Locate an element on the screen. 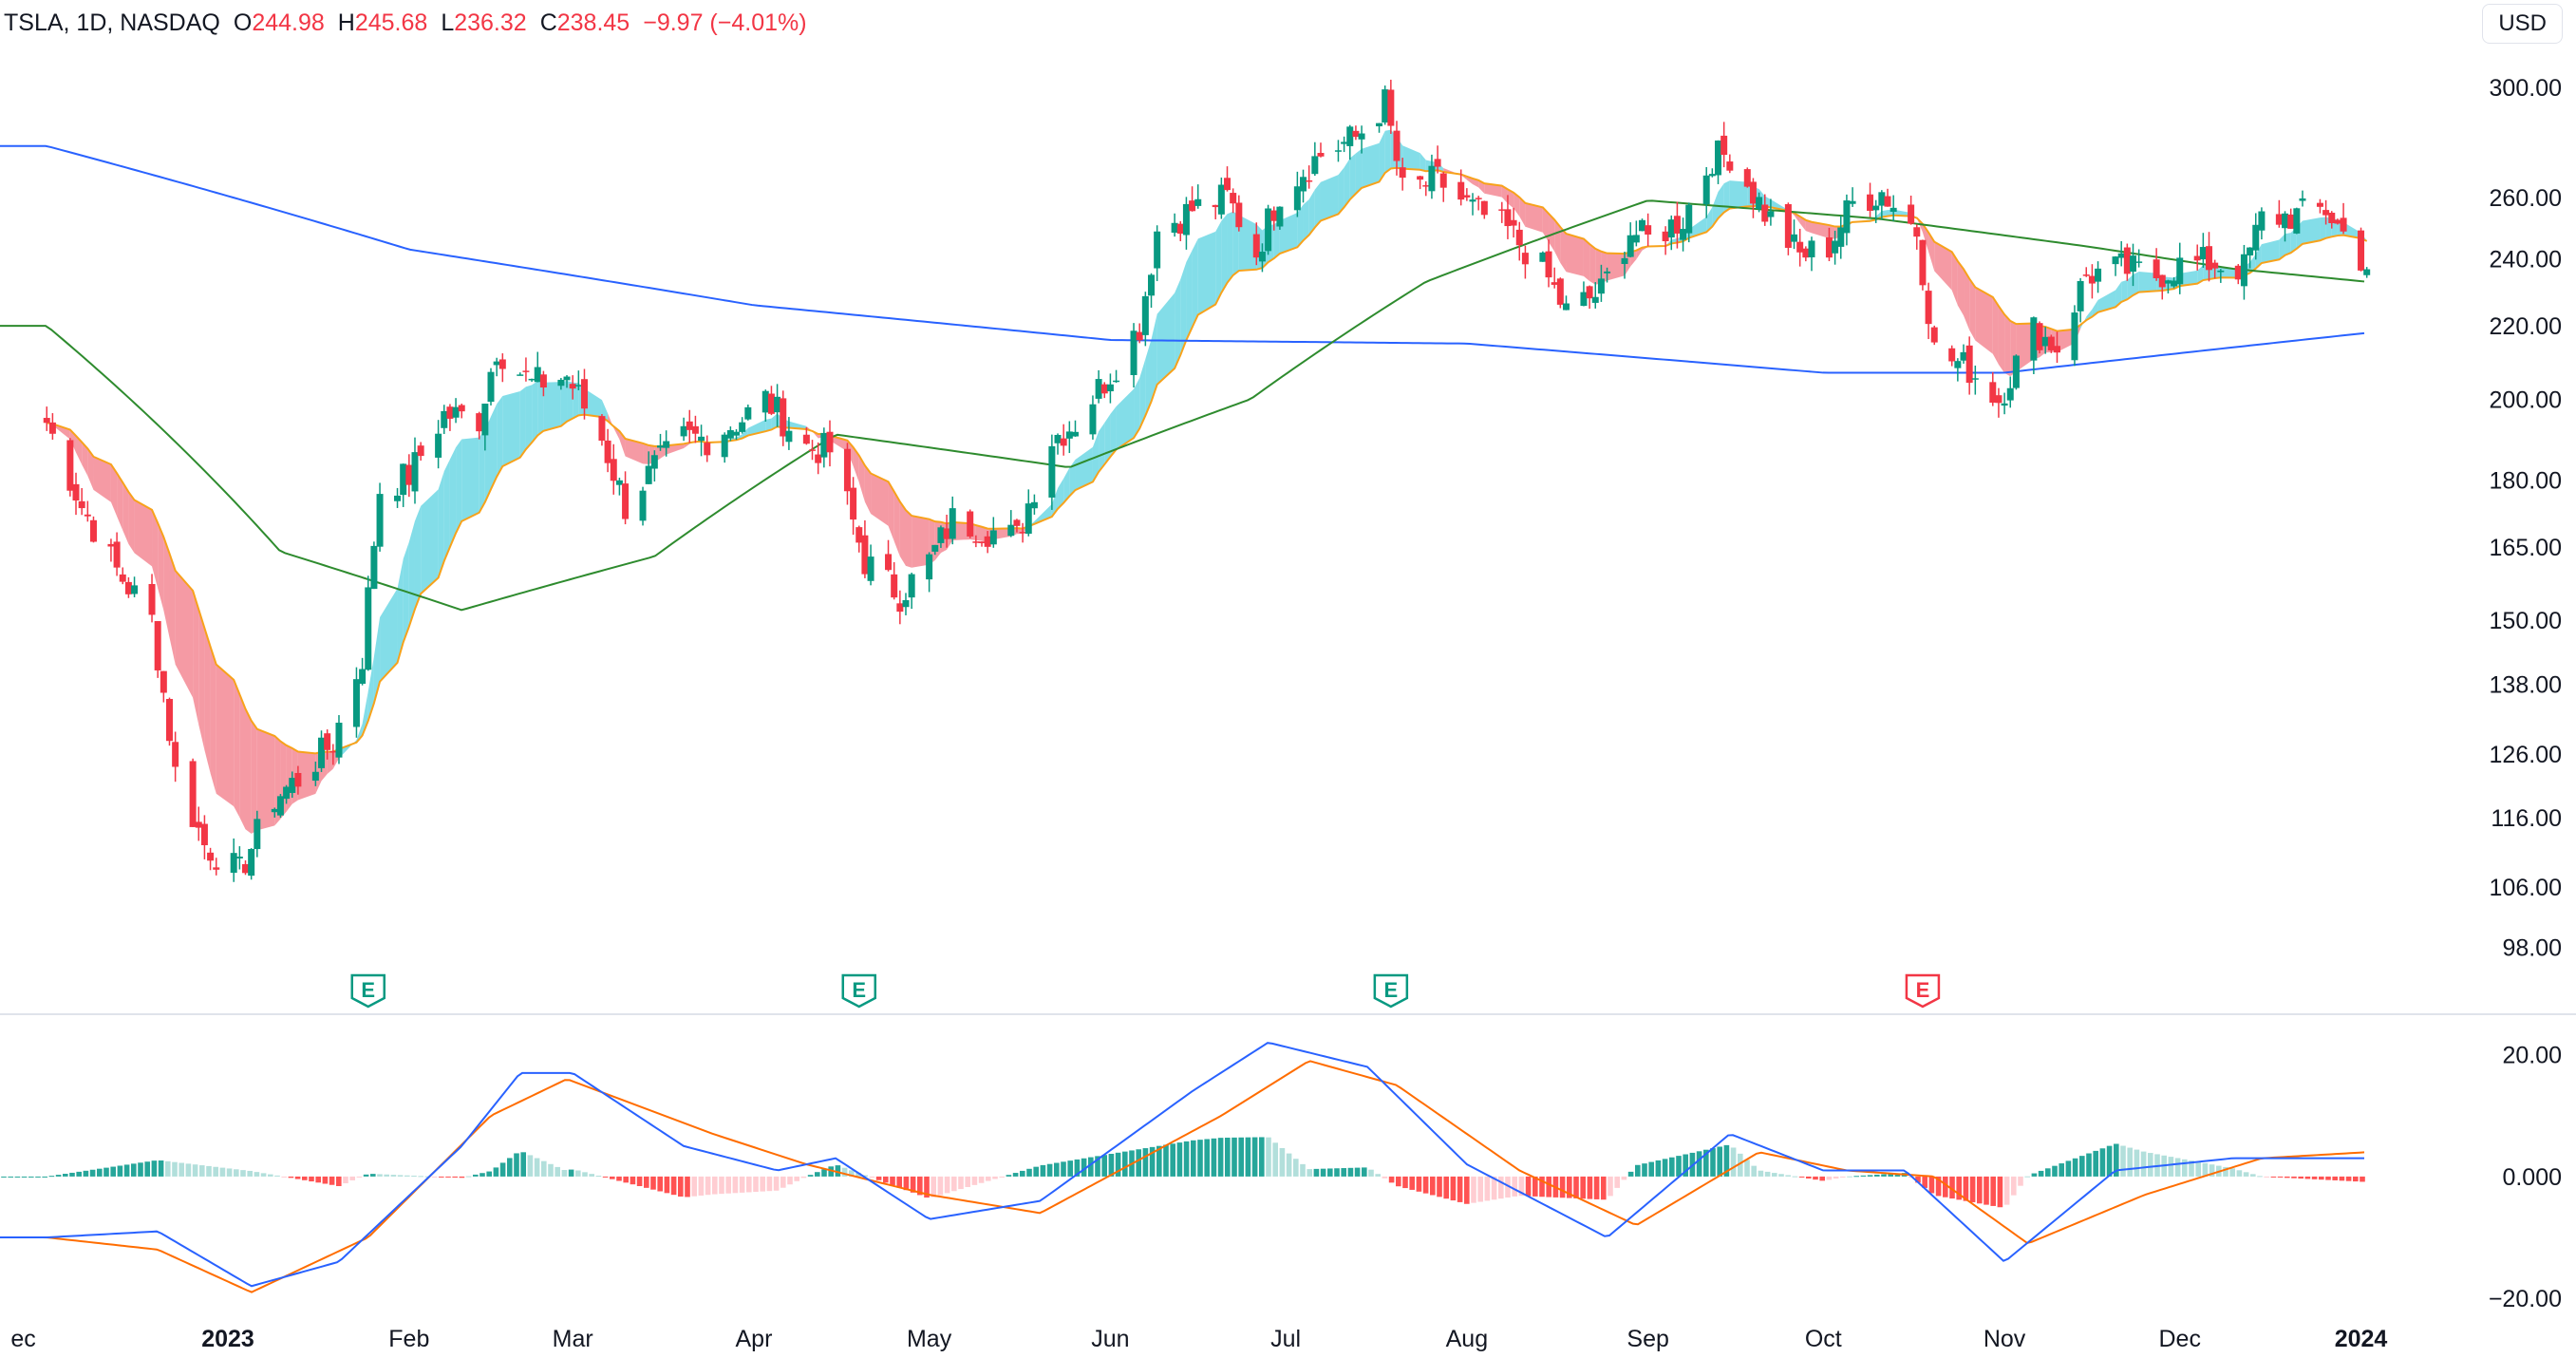  high-label: H is located at coordinates (346, 22).